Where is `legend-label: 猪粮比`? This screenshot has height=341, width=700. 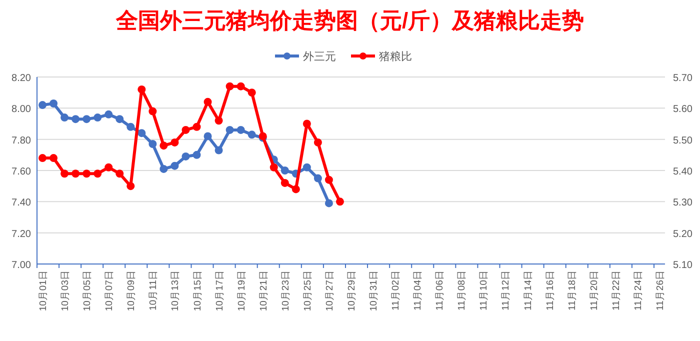 legend-label: 猪粮比 is located at coordinates (395, 56).